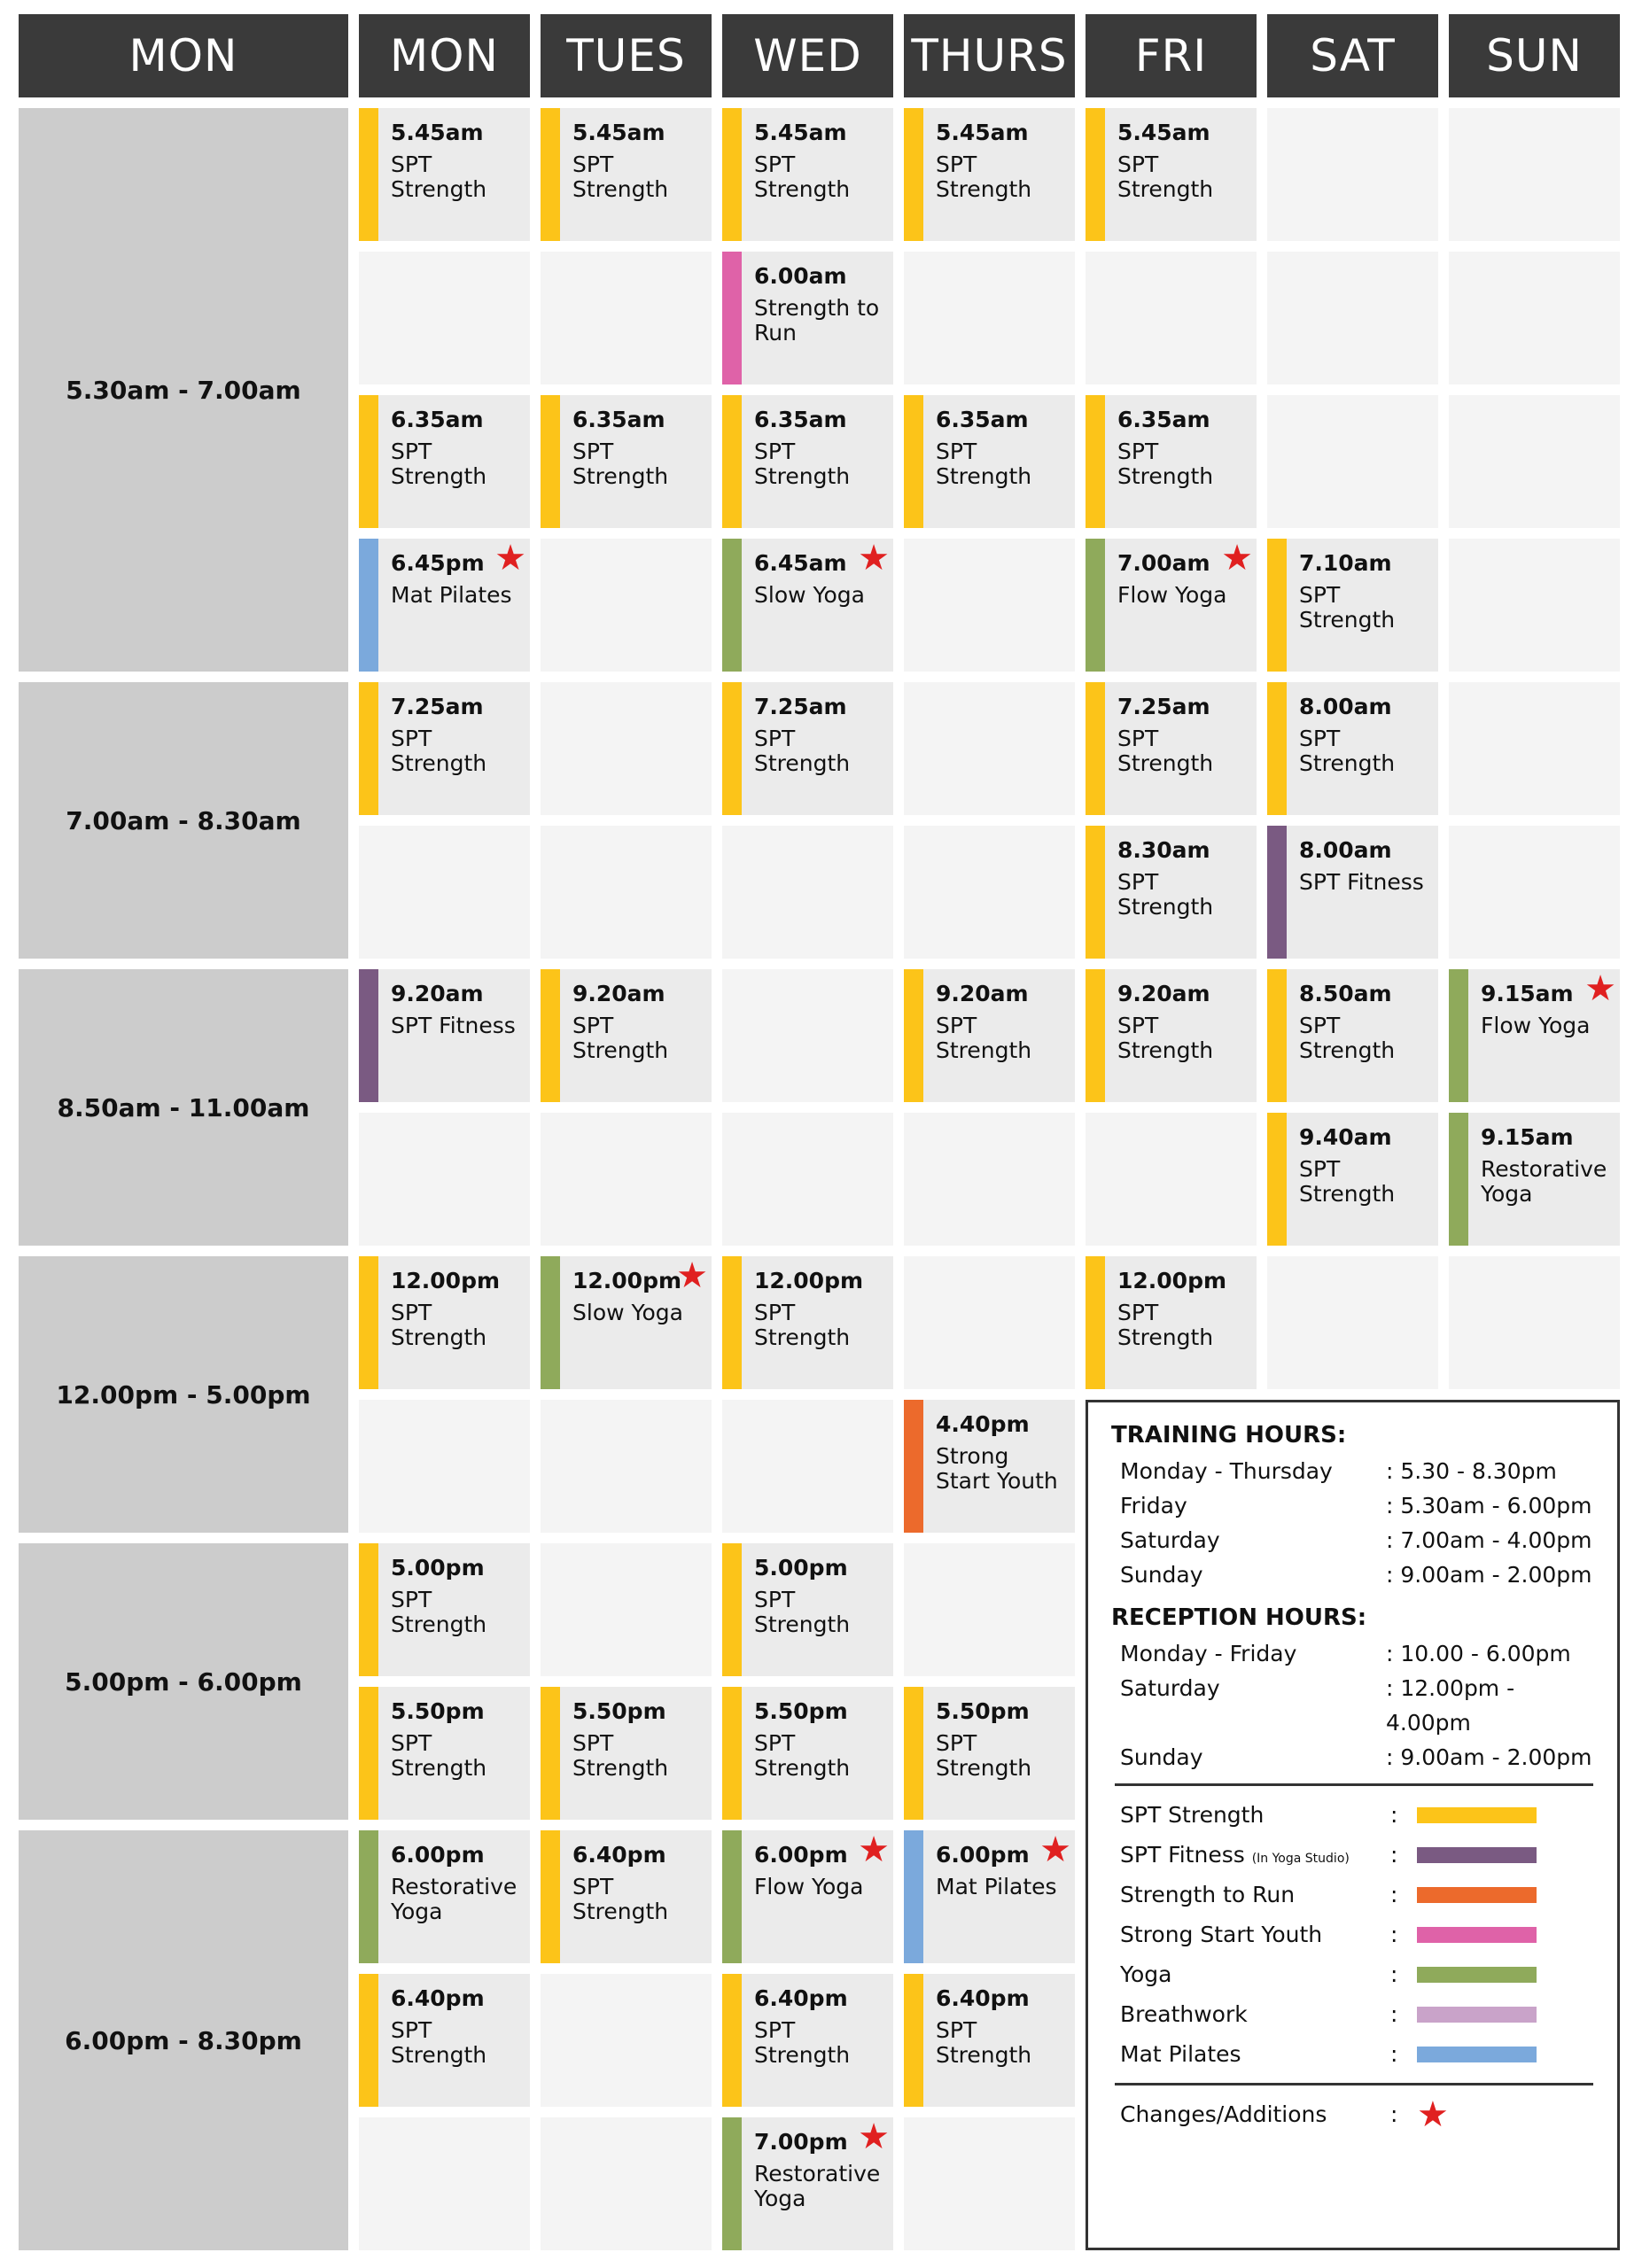 The image size is (1642, 2268). What do you see at coordinates (1249, 1815) in the screenshot?
I see `legend-key-label: SPT Strength` at bounding box center [1249, 1815].